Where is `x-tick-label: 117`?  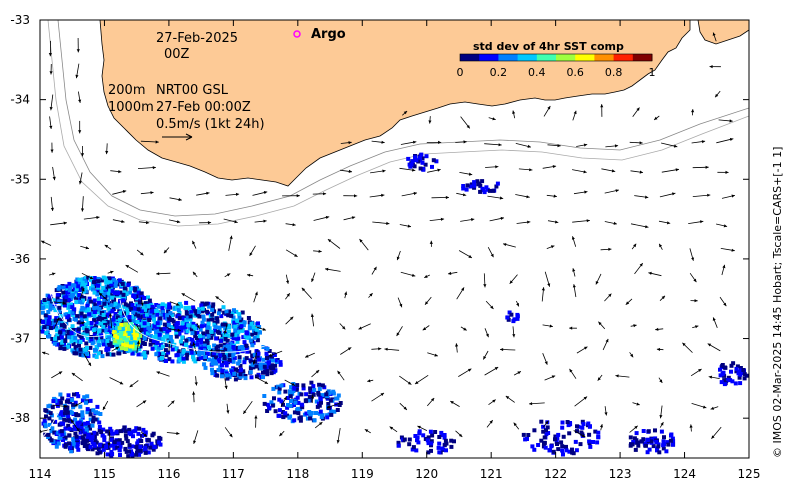
x-tick-label: 117 is located at coordinates (233, 474).